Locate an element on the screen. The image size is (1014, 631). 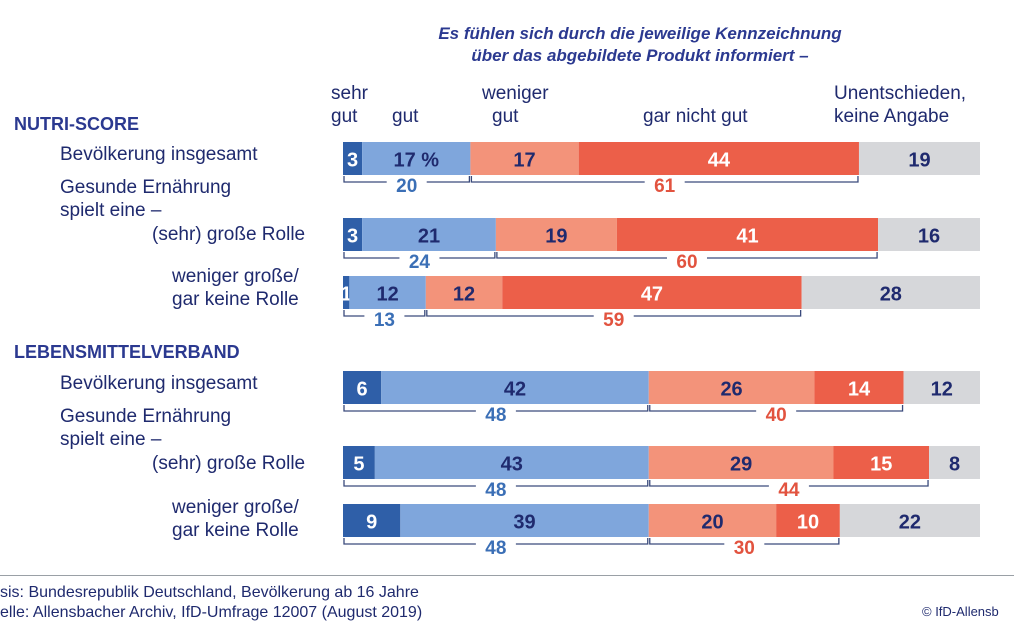
total-neg-r4: 40 is located at coordinates (776, 415).